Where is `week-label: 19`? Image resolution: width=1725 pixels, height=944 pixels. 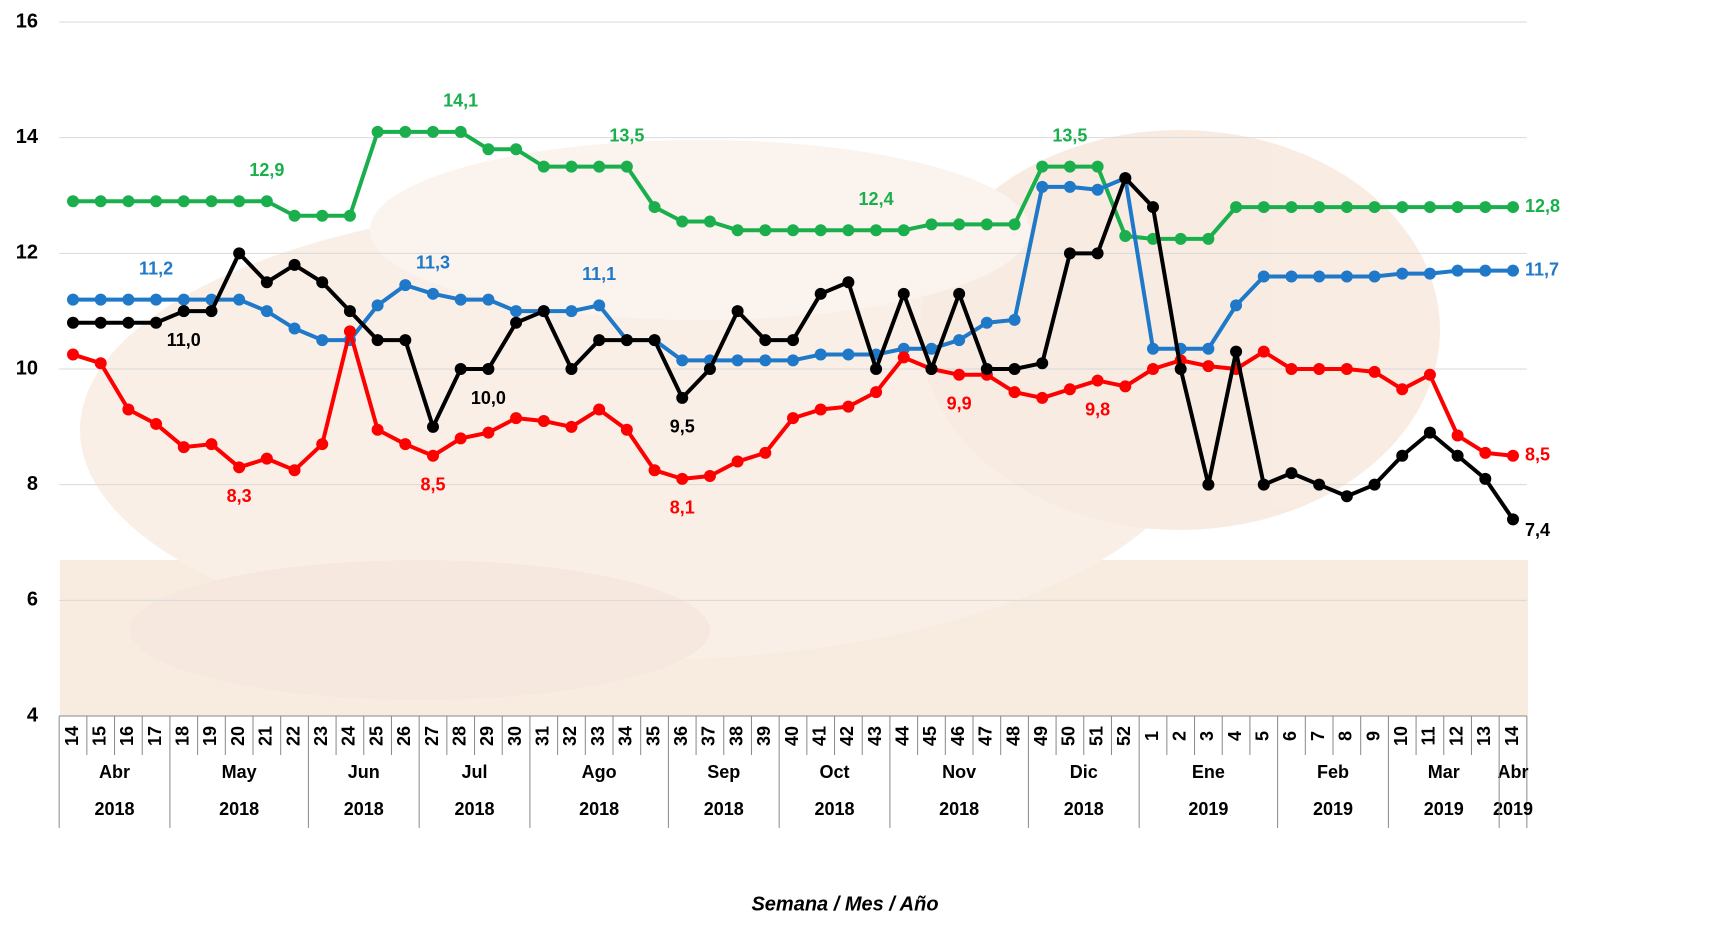 week-label: 19 is located at coordinates (210, 736).